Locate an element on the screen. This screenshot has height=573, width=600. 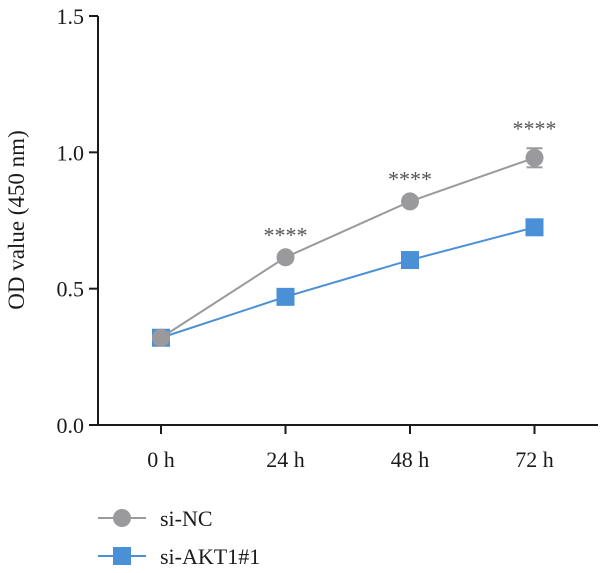
y-axis-title: OD value (450 nm) is located at coordinates (16, 220).